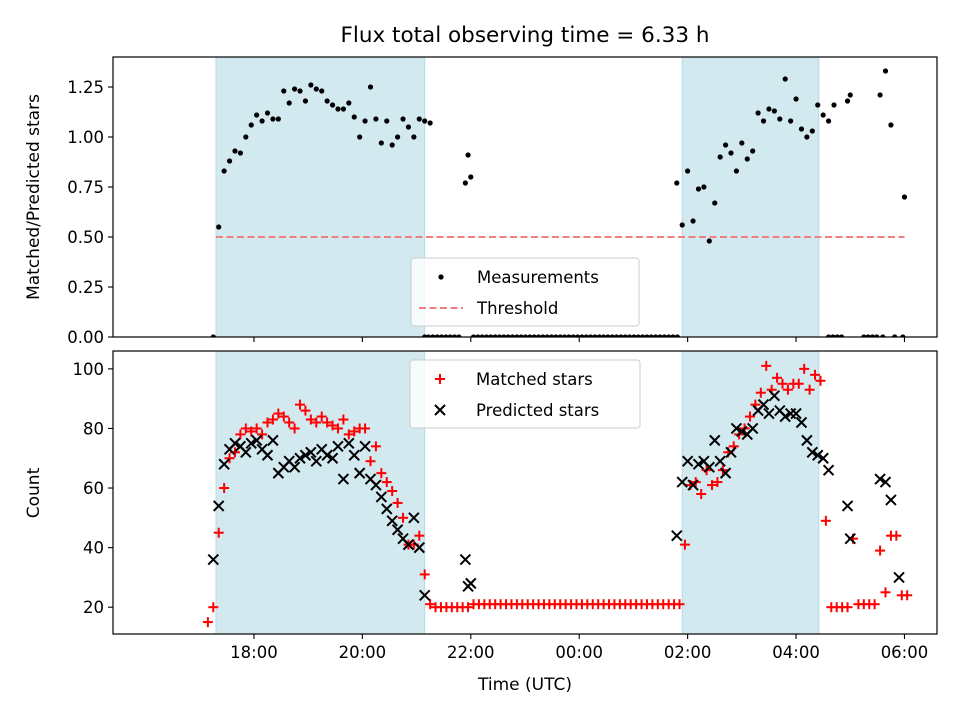 The height and width of the screenshot is (720, 960). I want to click on y-tick-label: 0.50, so click(85, 237).